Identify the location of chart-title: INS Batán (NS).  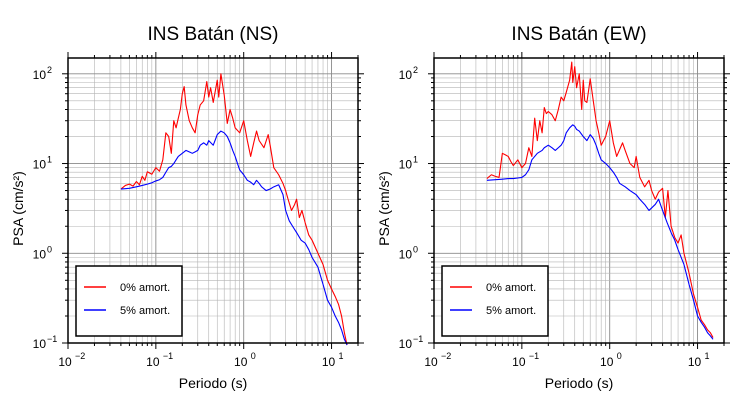
(213, 34).